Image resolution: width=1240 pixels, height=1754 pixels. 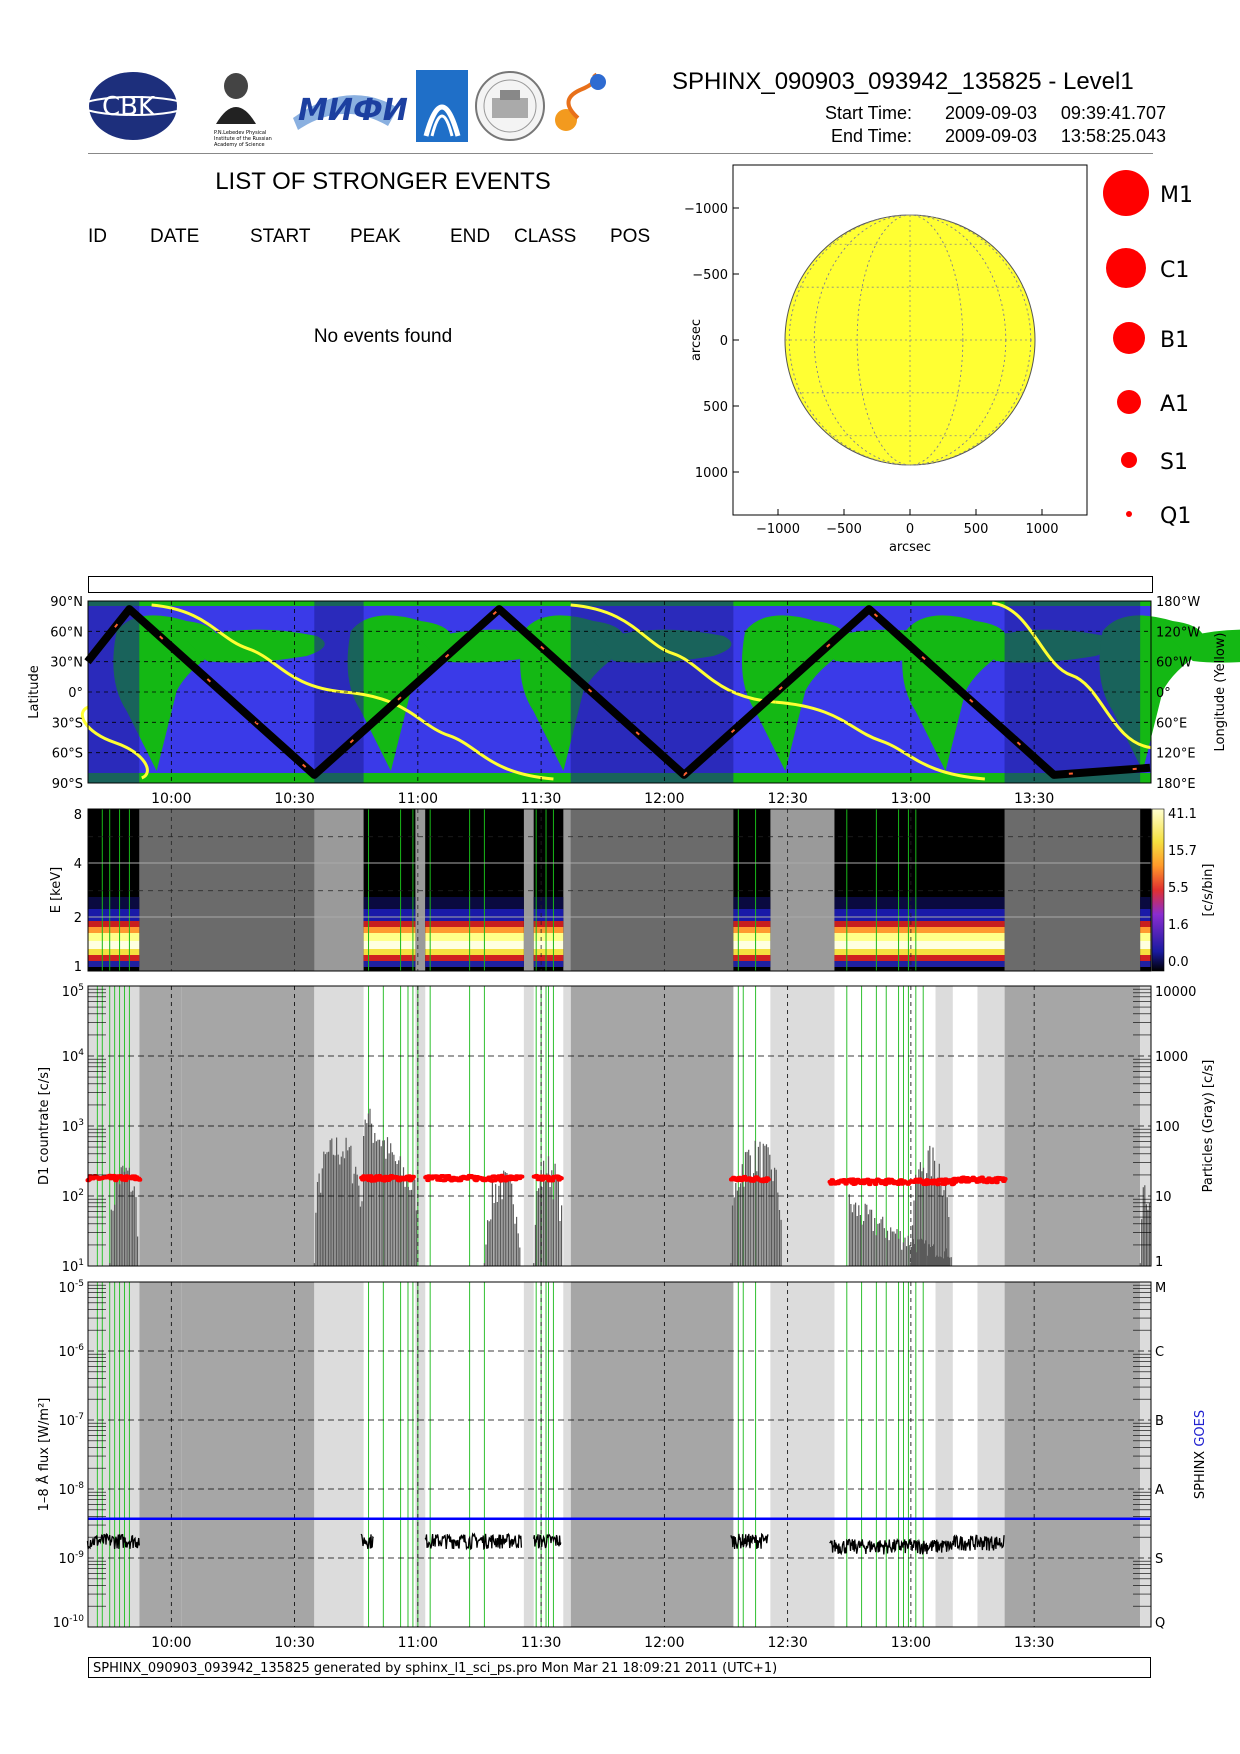 I want to click on col-id: ID, so click(x=97, y=236).